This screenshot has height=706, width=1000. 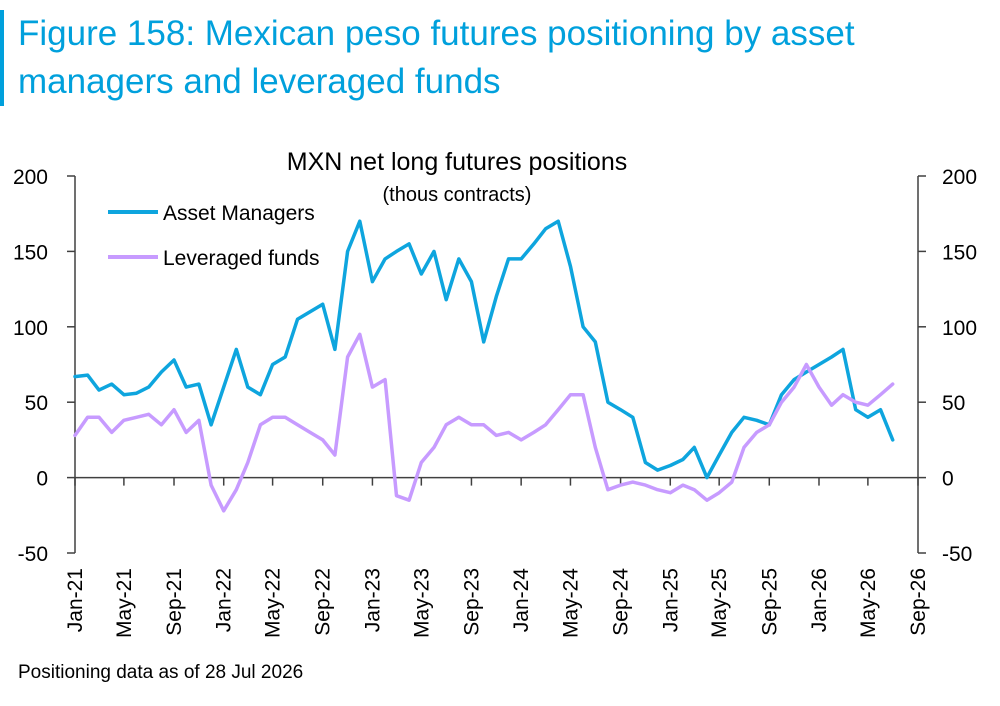 I want to click on y-tick-label-left: 50, so click(x=36, y=403).